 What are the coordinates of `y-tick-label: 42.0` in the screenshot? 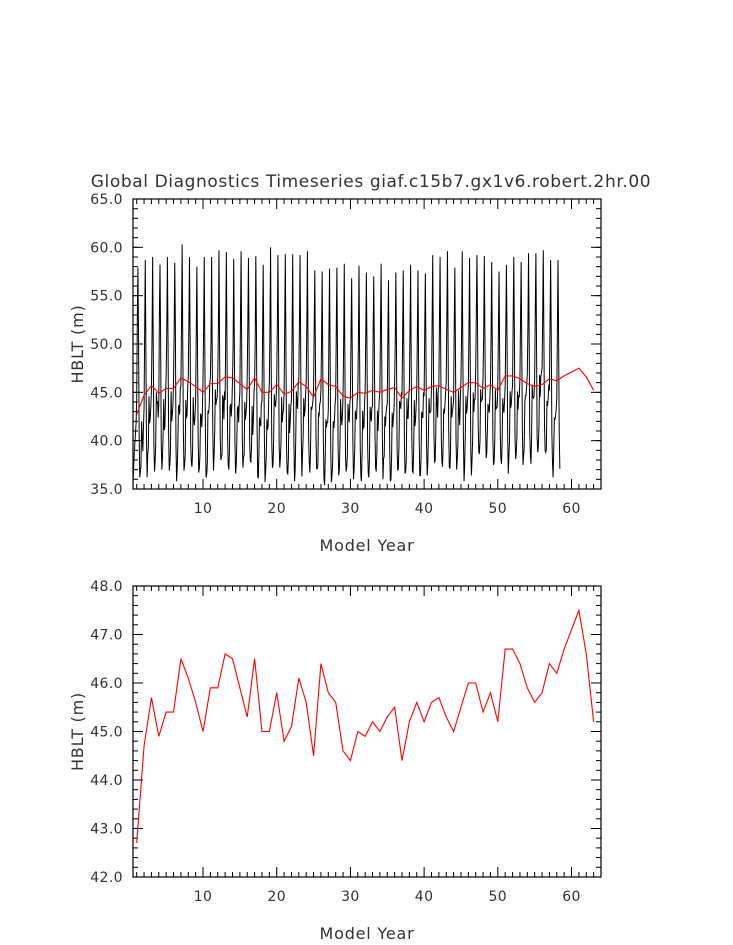 It's located at (106, 878).